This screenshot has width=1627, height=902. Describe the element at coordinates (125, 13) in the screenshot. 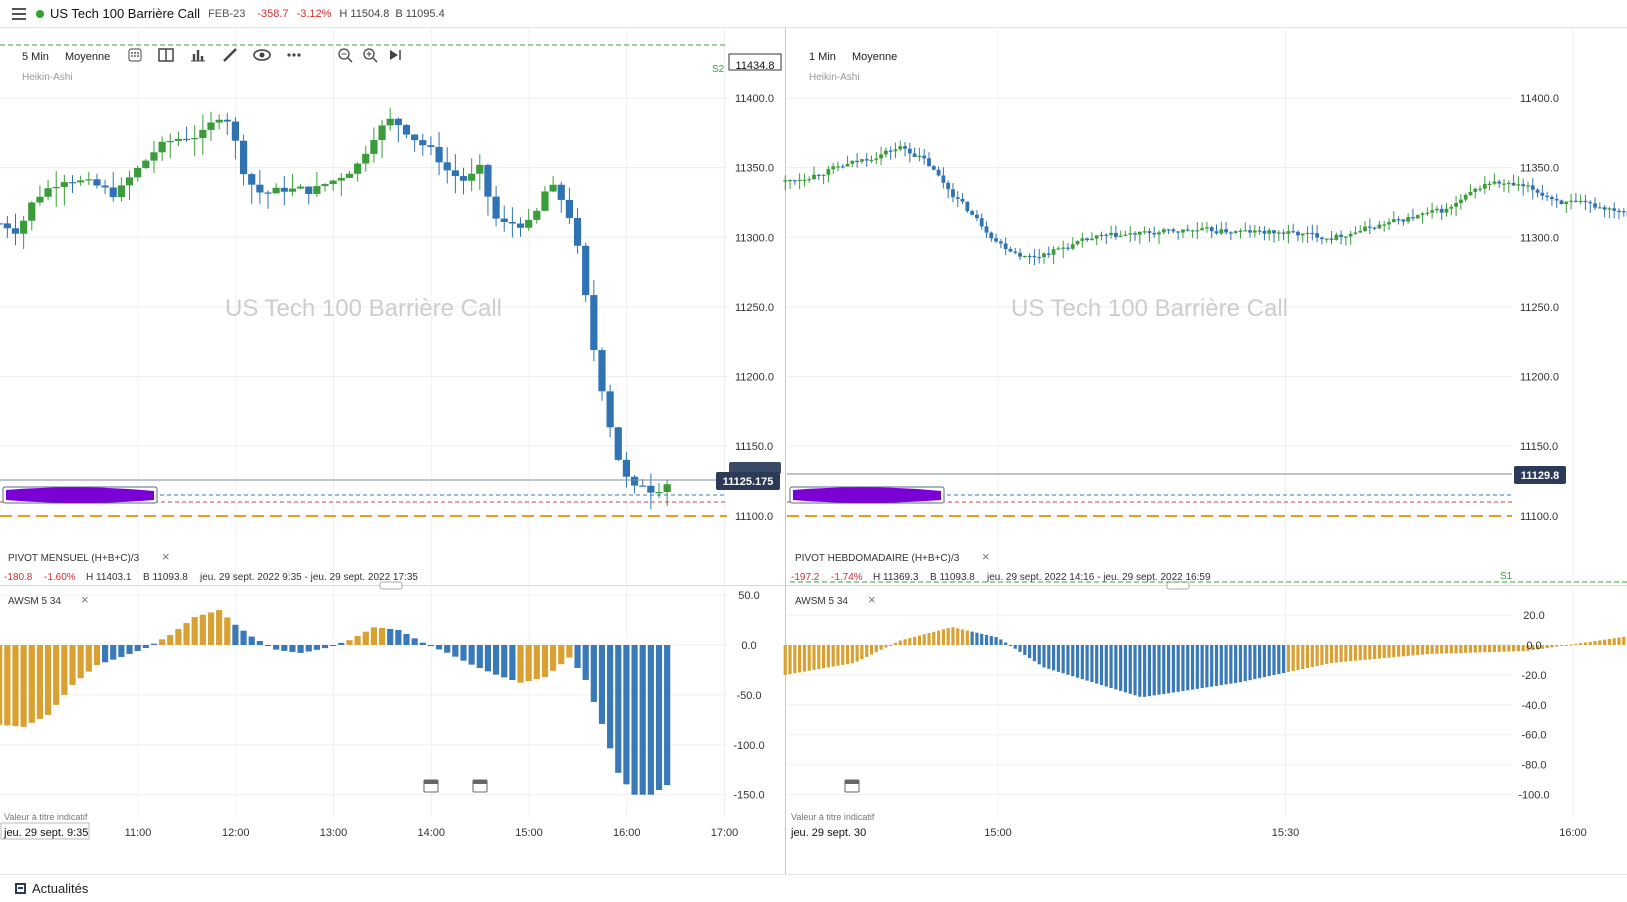

I see `instrument-name: US Tech 100 Barrière Call` at that location.